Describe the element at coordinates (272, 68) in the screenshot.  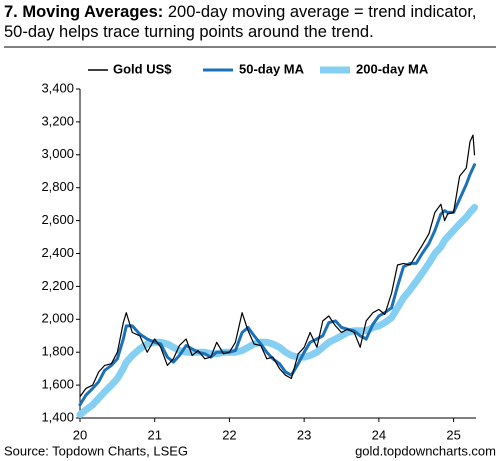
I see `legend-label: 50-day MA` at that location.